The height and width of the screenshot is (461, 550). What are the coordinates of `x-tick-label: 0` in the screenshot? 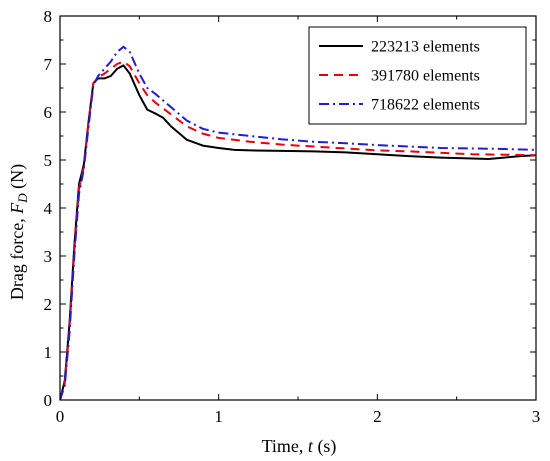 It's located at (60, 416).